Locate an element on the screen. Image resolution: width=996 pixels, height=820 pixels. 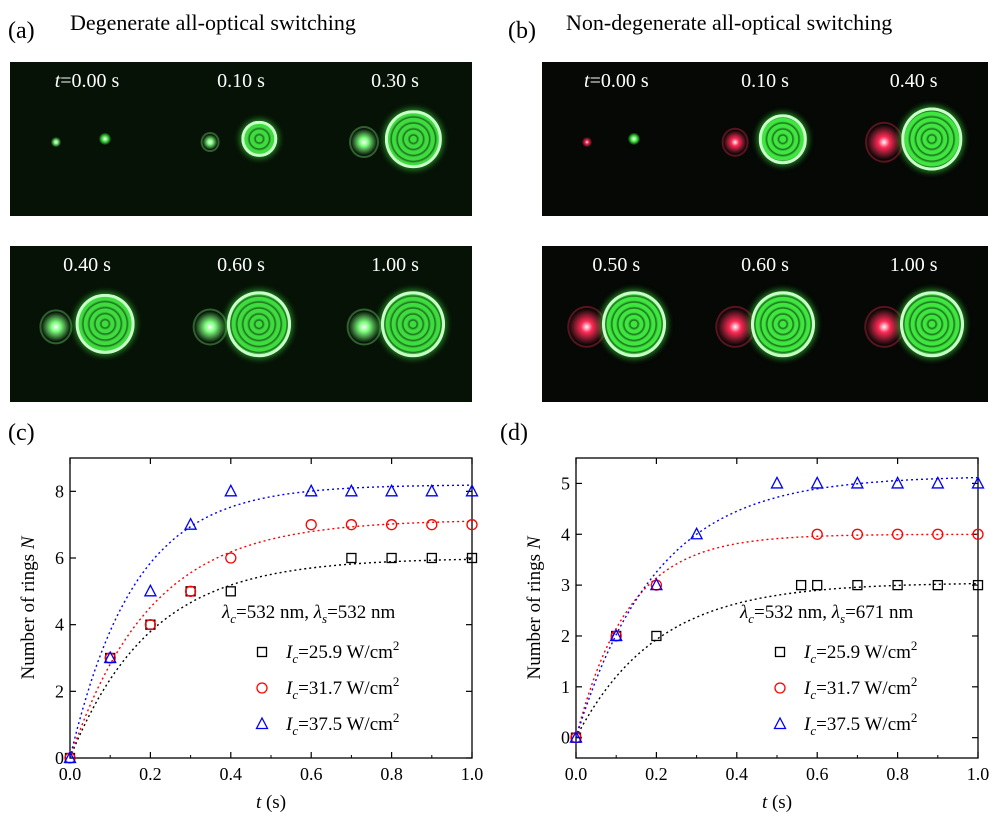
y-tick-label: 0 is located at coordinates (565, 738).